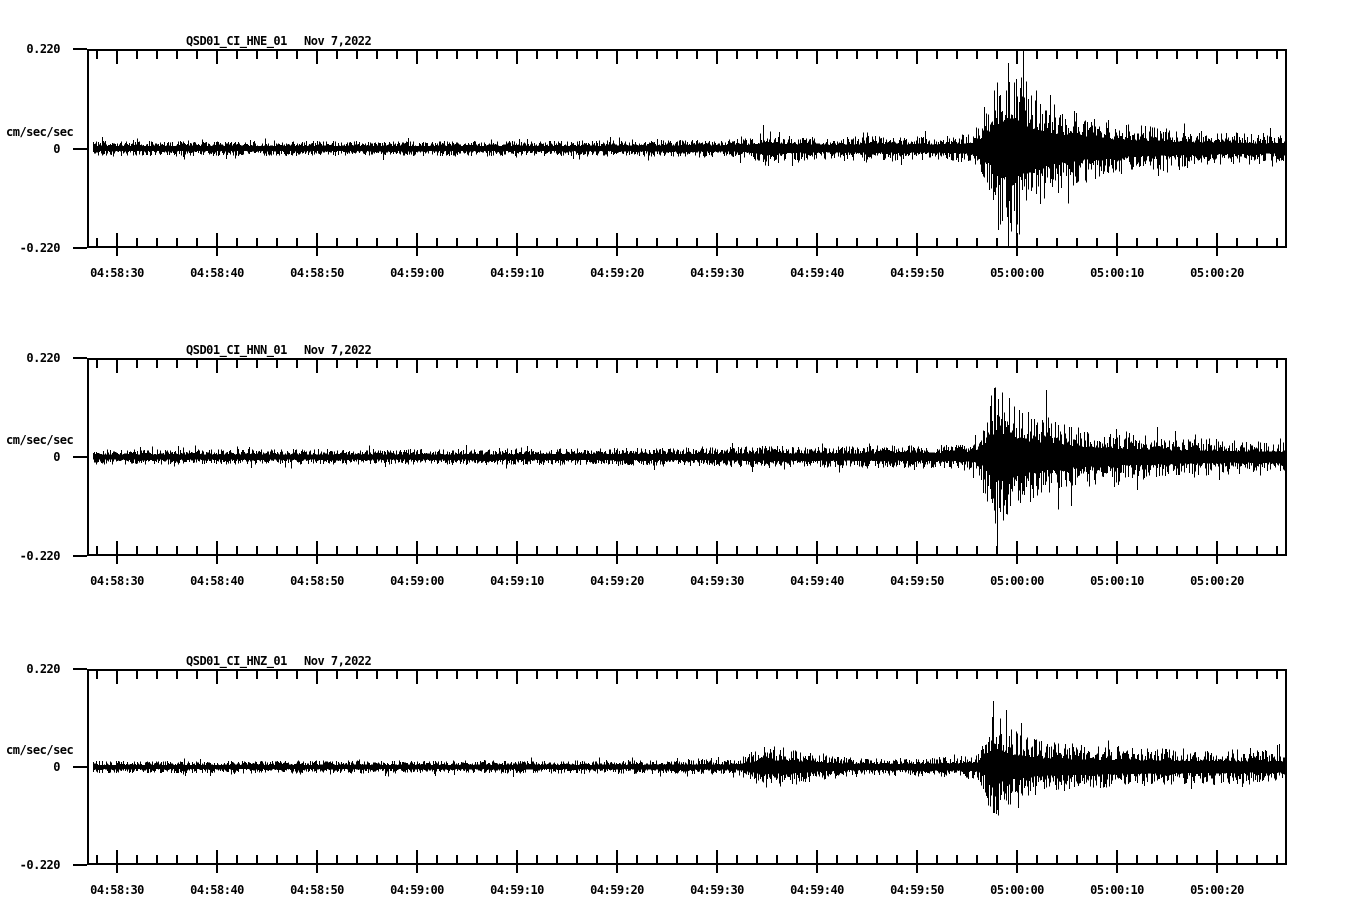 The width and height of the screenshot is (1358, 924). Describe the element at coordinates (236, 661) in the screenshot. I see `panel-title: QSD01_CI_HNZ_01` at that location.